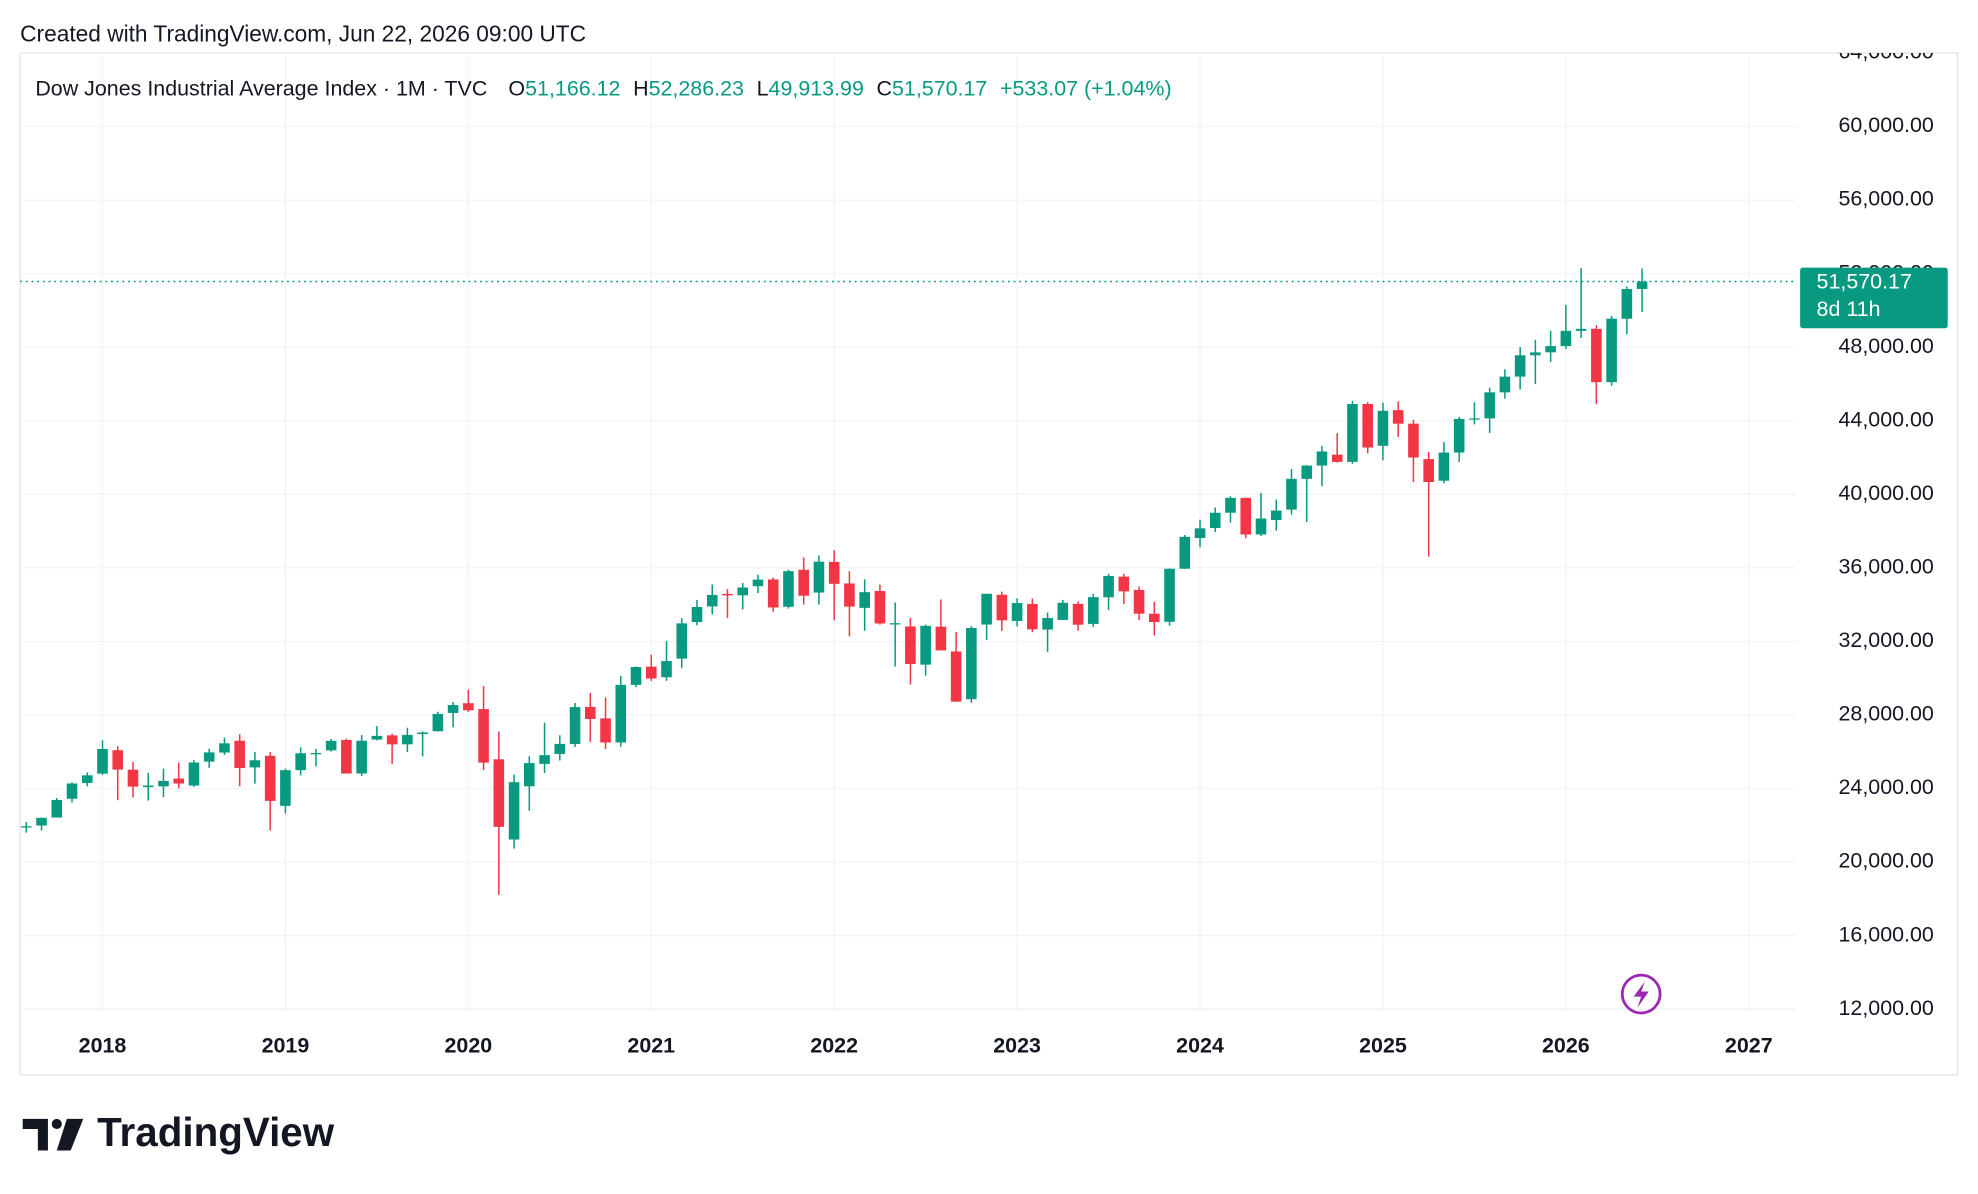  I want to click on y-tick-label: 48,000.00, so click(1885, 346).